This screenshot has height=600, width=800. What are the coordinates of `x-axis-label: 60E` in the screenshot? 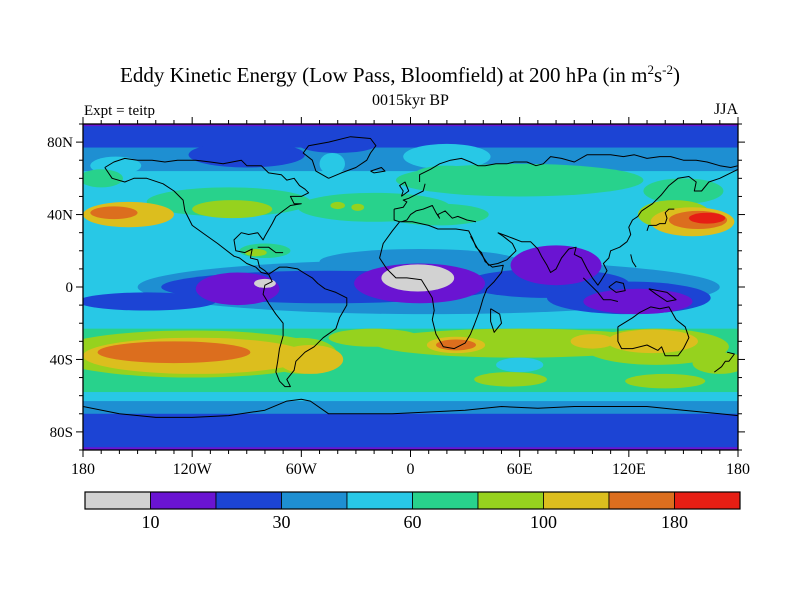 It's located at (520, 469).